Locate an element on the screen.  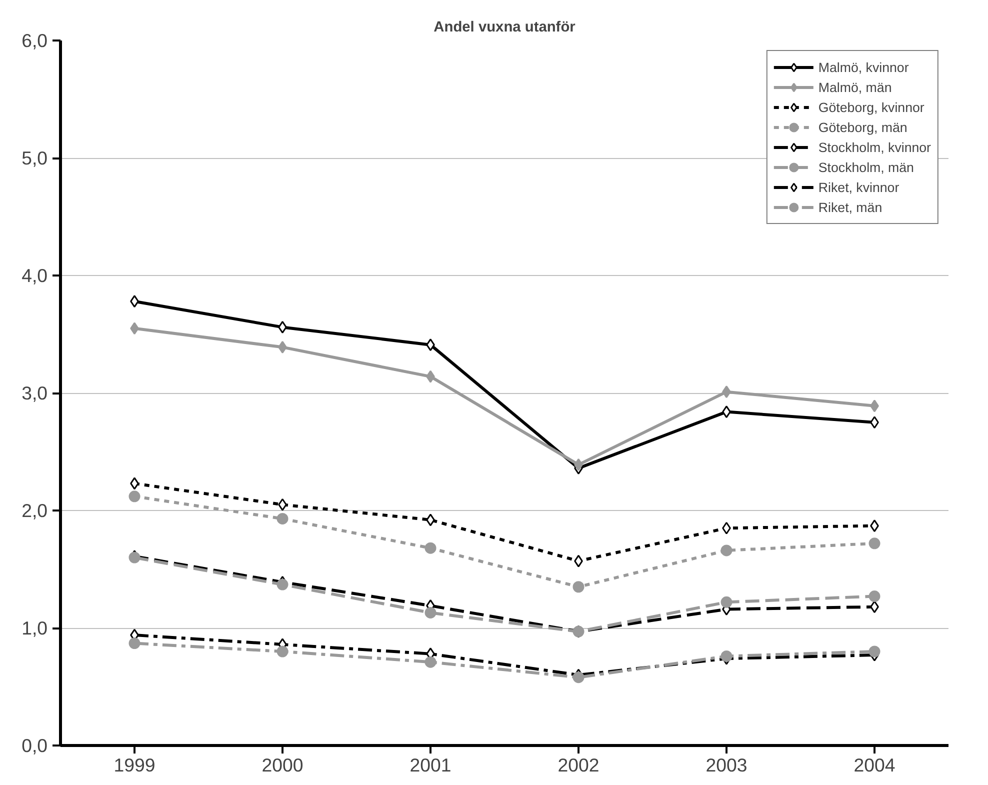
y-tick-label: 2,0 is located at coordinates (35, 510).